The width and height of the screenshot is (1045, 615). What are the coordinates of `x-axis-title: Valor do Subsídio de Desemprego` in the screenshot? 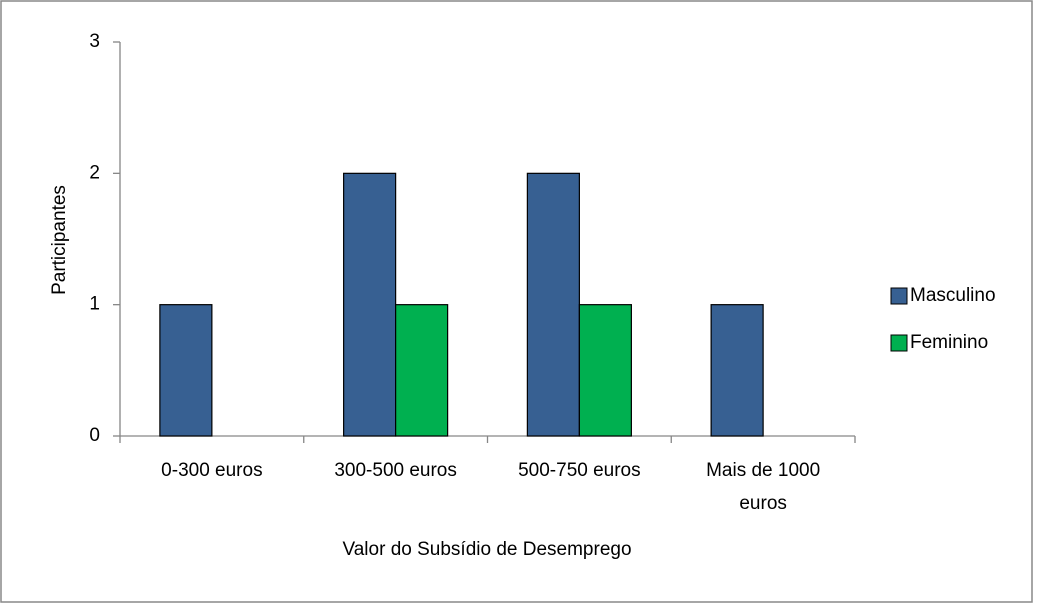 It's located at (486, 549).